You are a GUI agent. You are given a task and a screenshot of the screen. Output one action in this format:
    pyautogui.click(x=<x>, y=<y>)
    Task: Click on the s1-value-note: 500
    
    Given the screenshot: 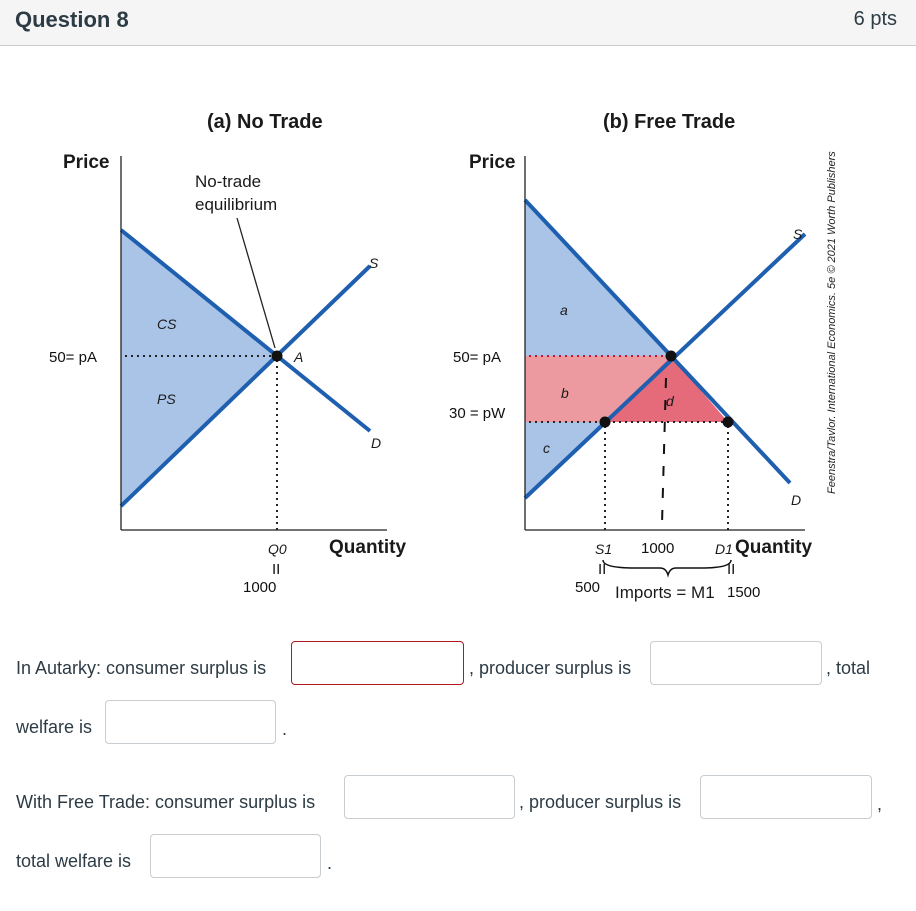 What is the action you would take?
    pyautogui.click(x=587, y=587)
    